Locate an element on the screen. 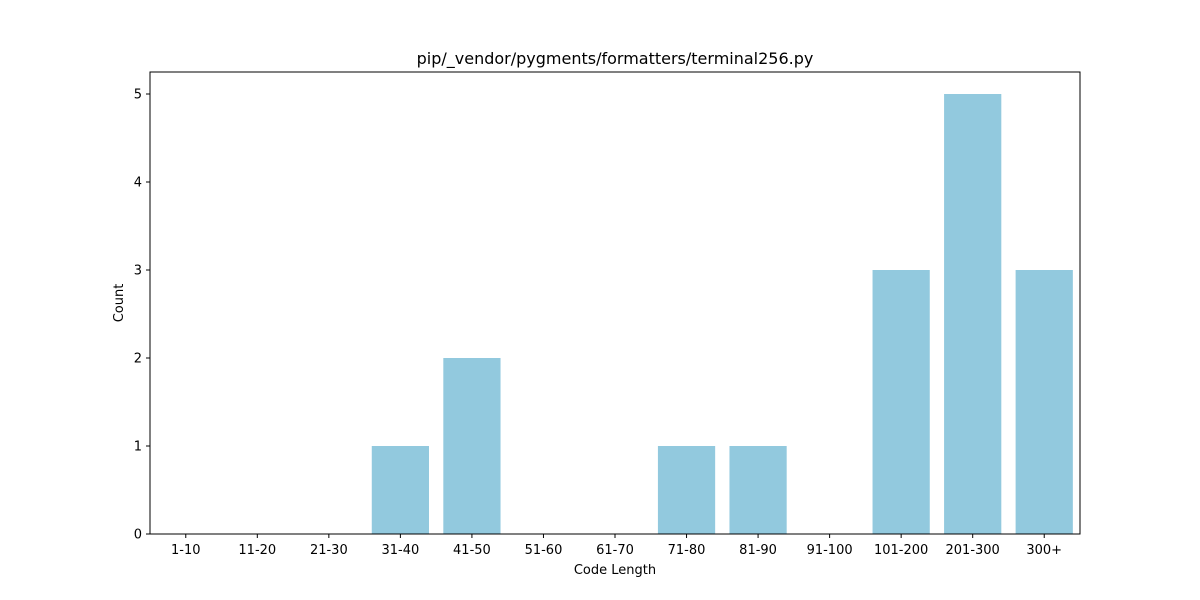  x-tick-label: 1-10 is located at coordinates (186, 550).